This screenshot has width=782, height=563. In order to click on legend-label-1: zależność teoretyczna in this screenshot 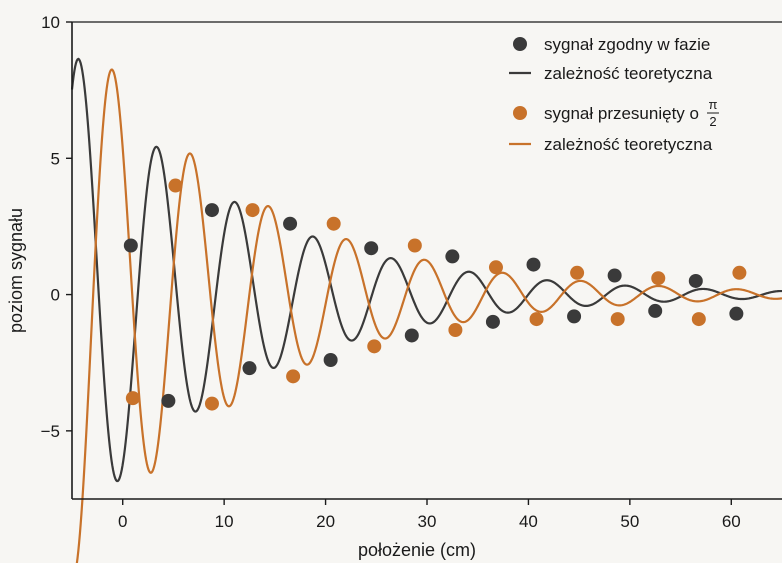, I will do `click(628, 73)`.